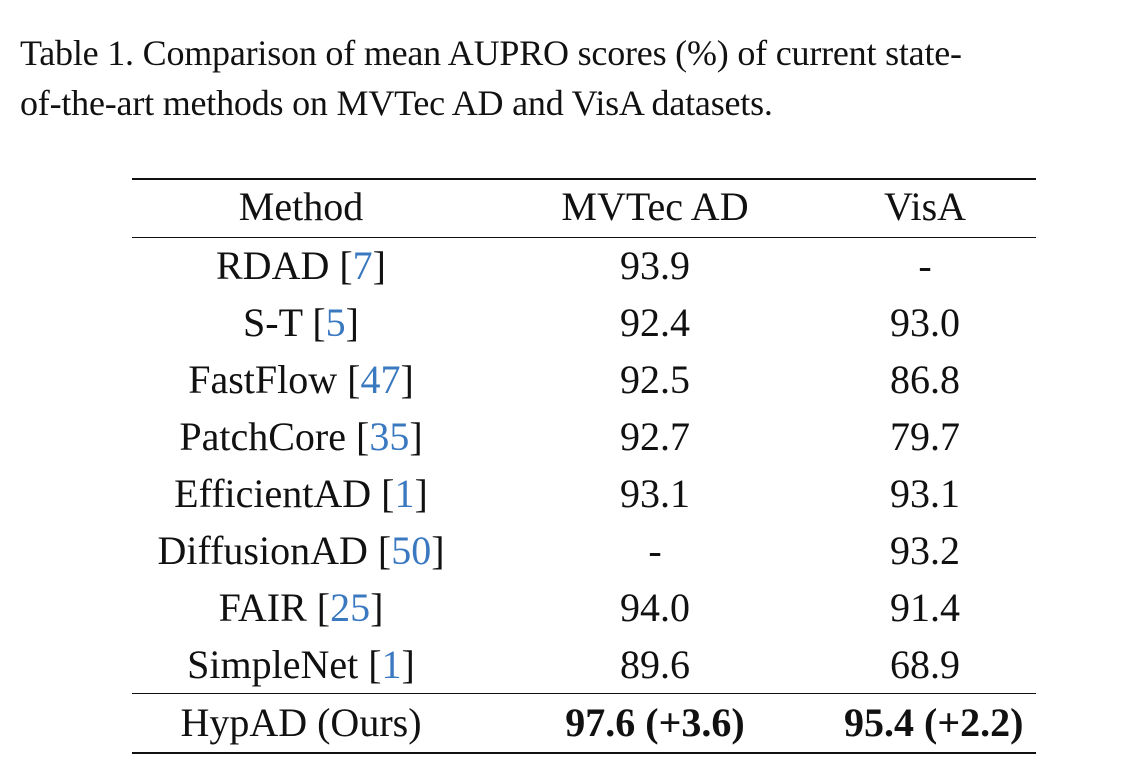 The image size is (1142, 784). I want to click on table-row-ours: HypAD (Ours) 97.6 (+3.6) 95.4 (+2.2), so click(584, 722).